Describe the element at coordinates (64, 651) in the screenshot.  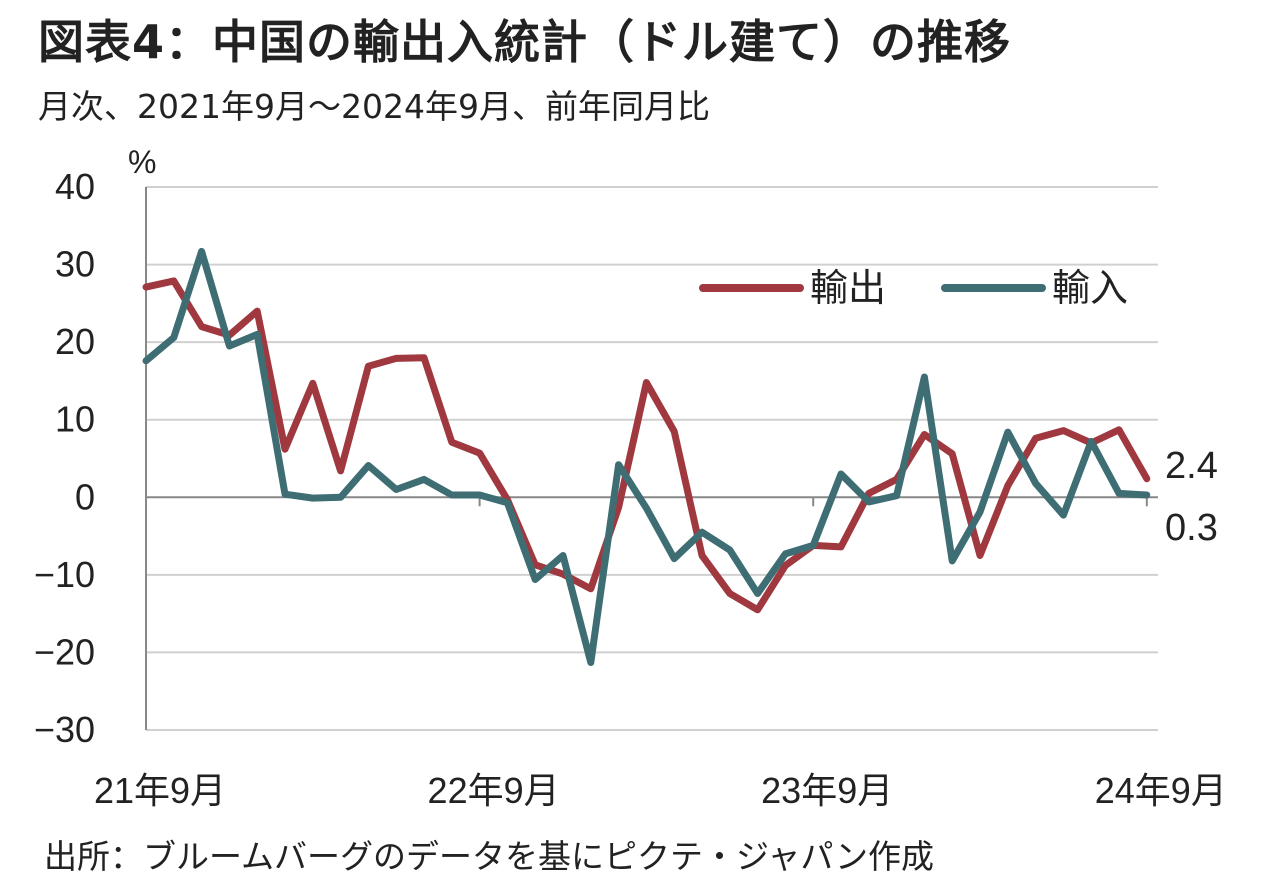
I see `y-tick-label: −20` at that location.